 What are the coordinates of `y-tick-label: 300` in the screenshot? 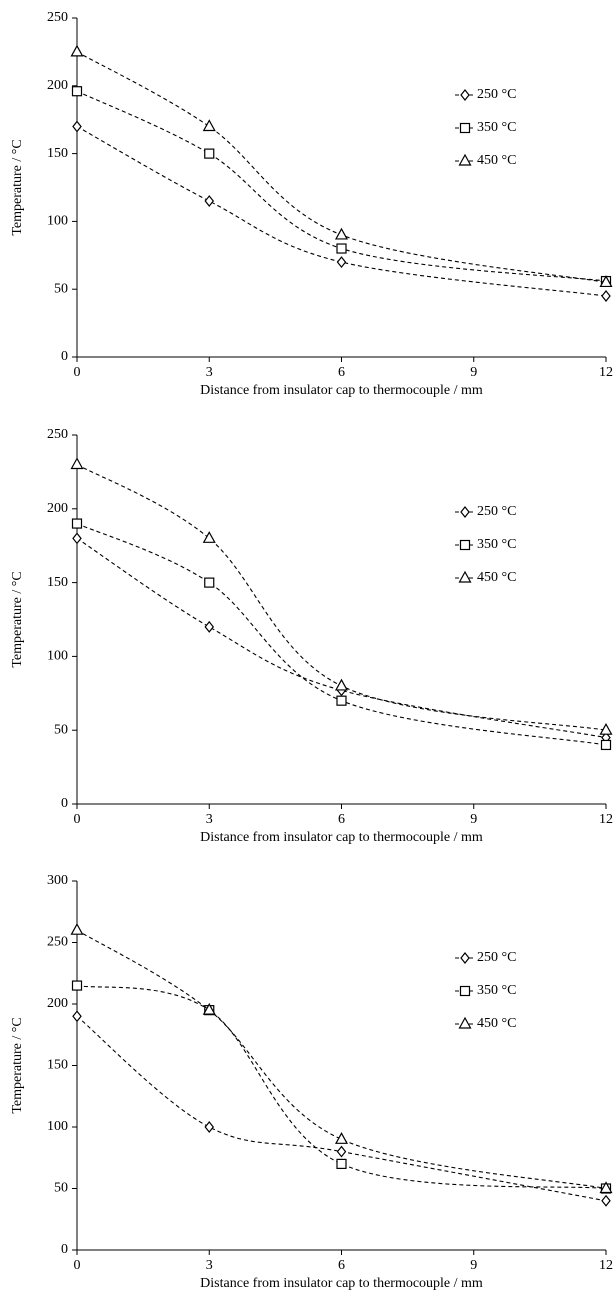 It's located at (57, 880).